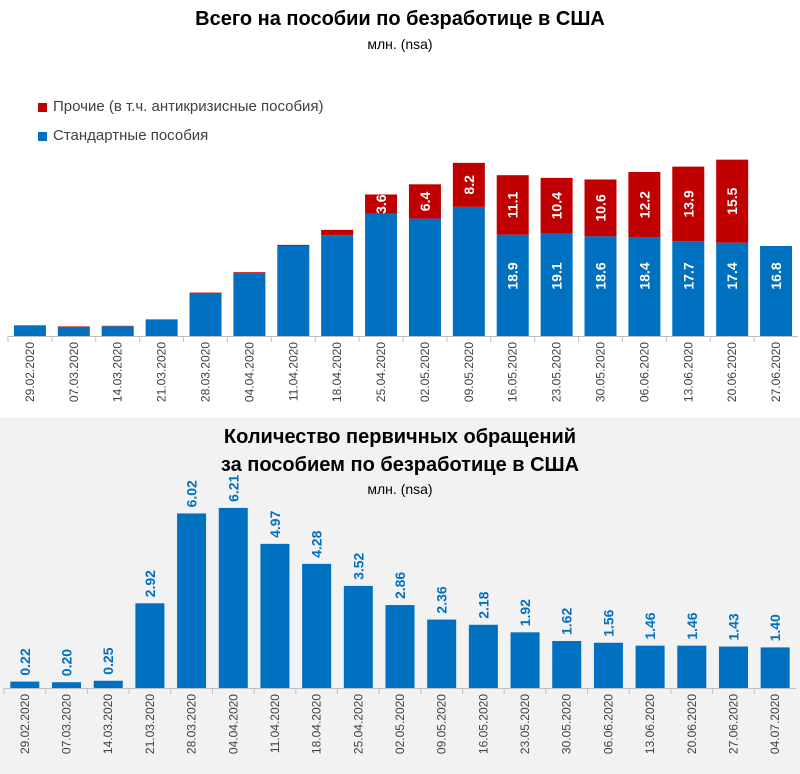  I want to click on data-label-standard: 18.6, so click(601, 275).